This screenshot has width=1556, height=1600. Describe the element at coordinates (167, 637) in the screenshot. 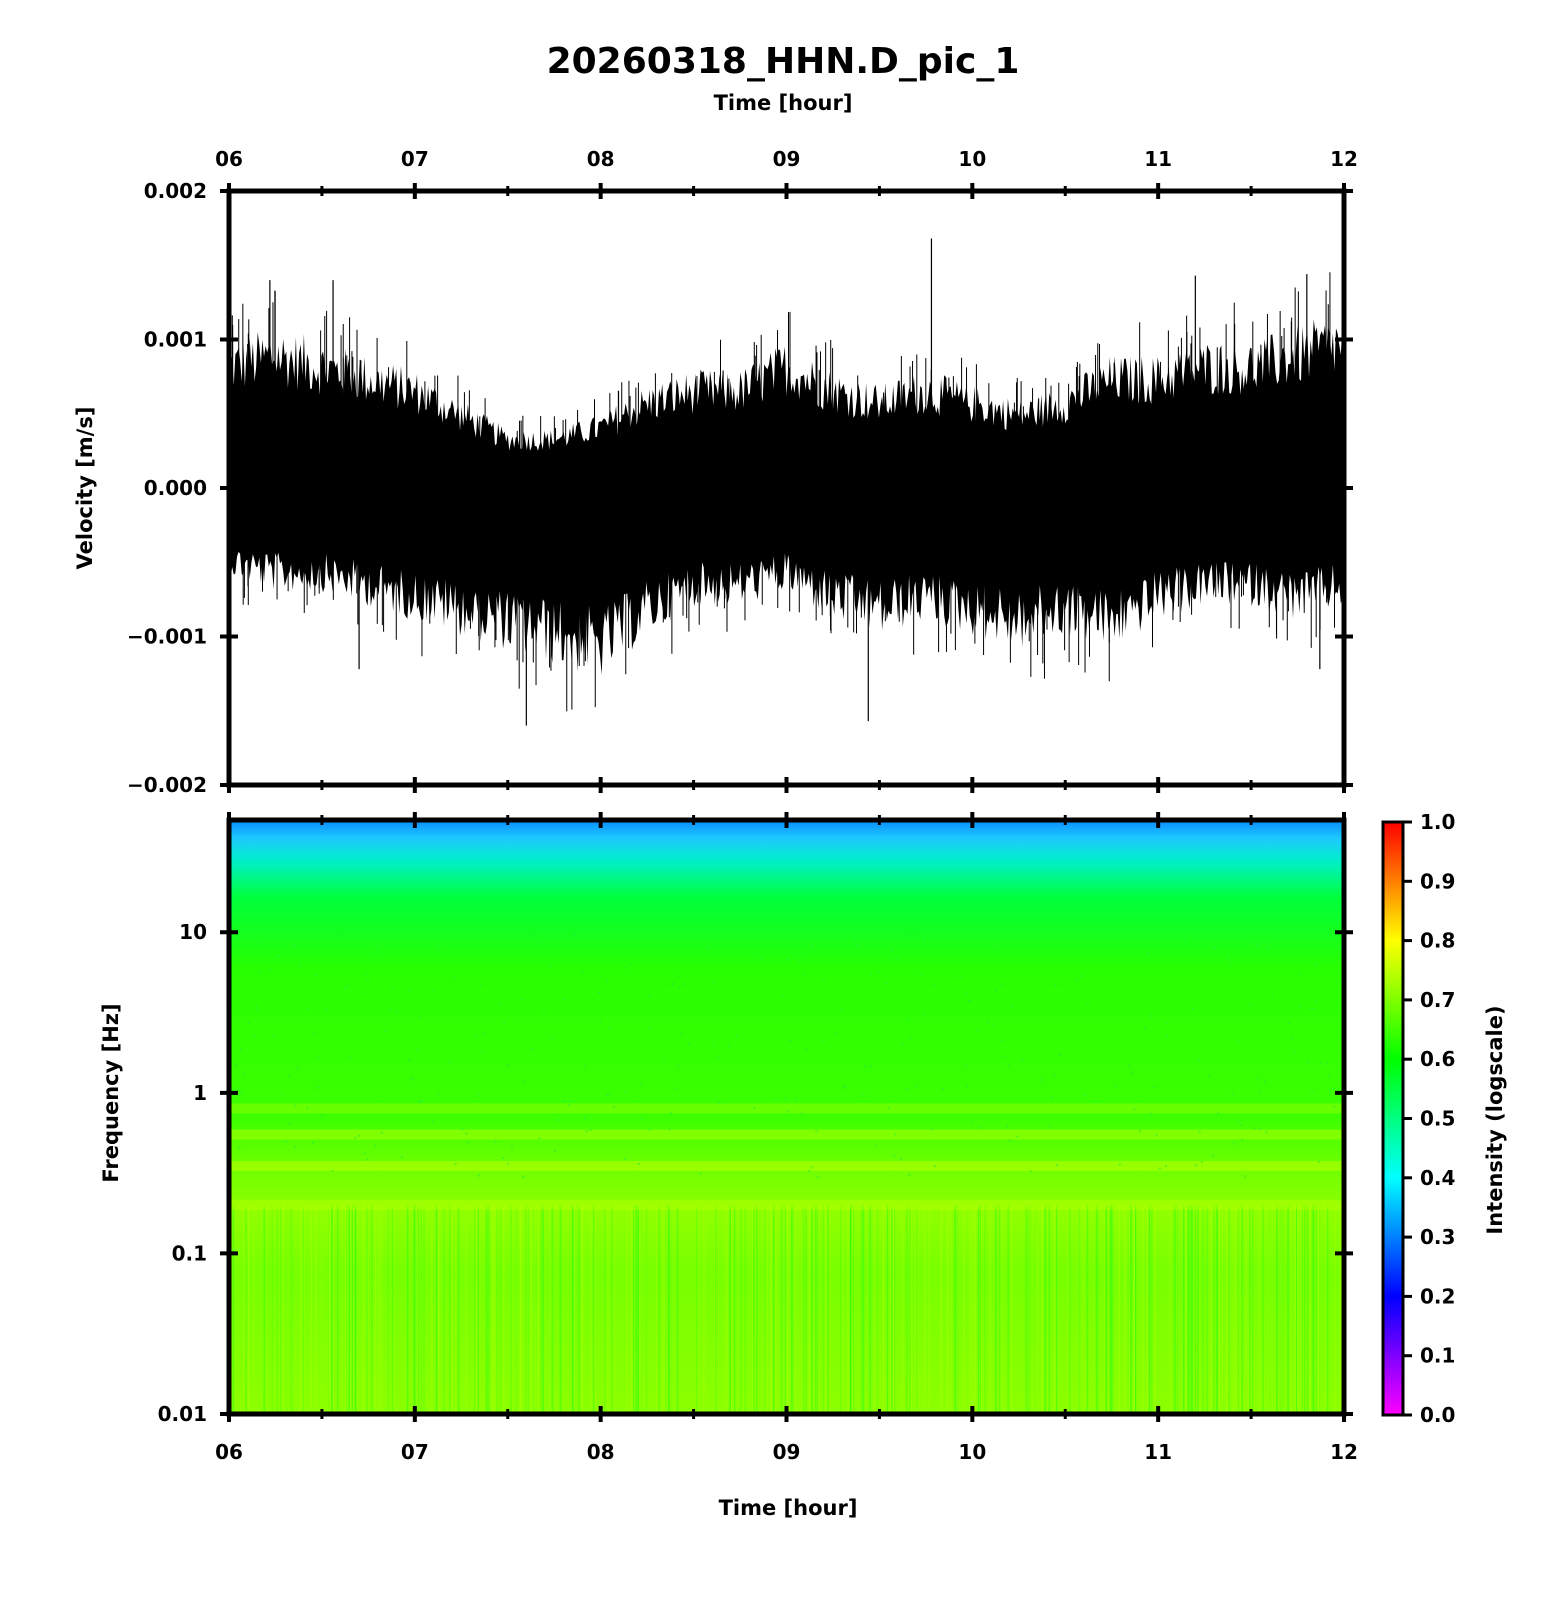

I see `y-tick-label: −0.001` at that location.